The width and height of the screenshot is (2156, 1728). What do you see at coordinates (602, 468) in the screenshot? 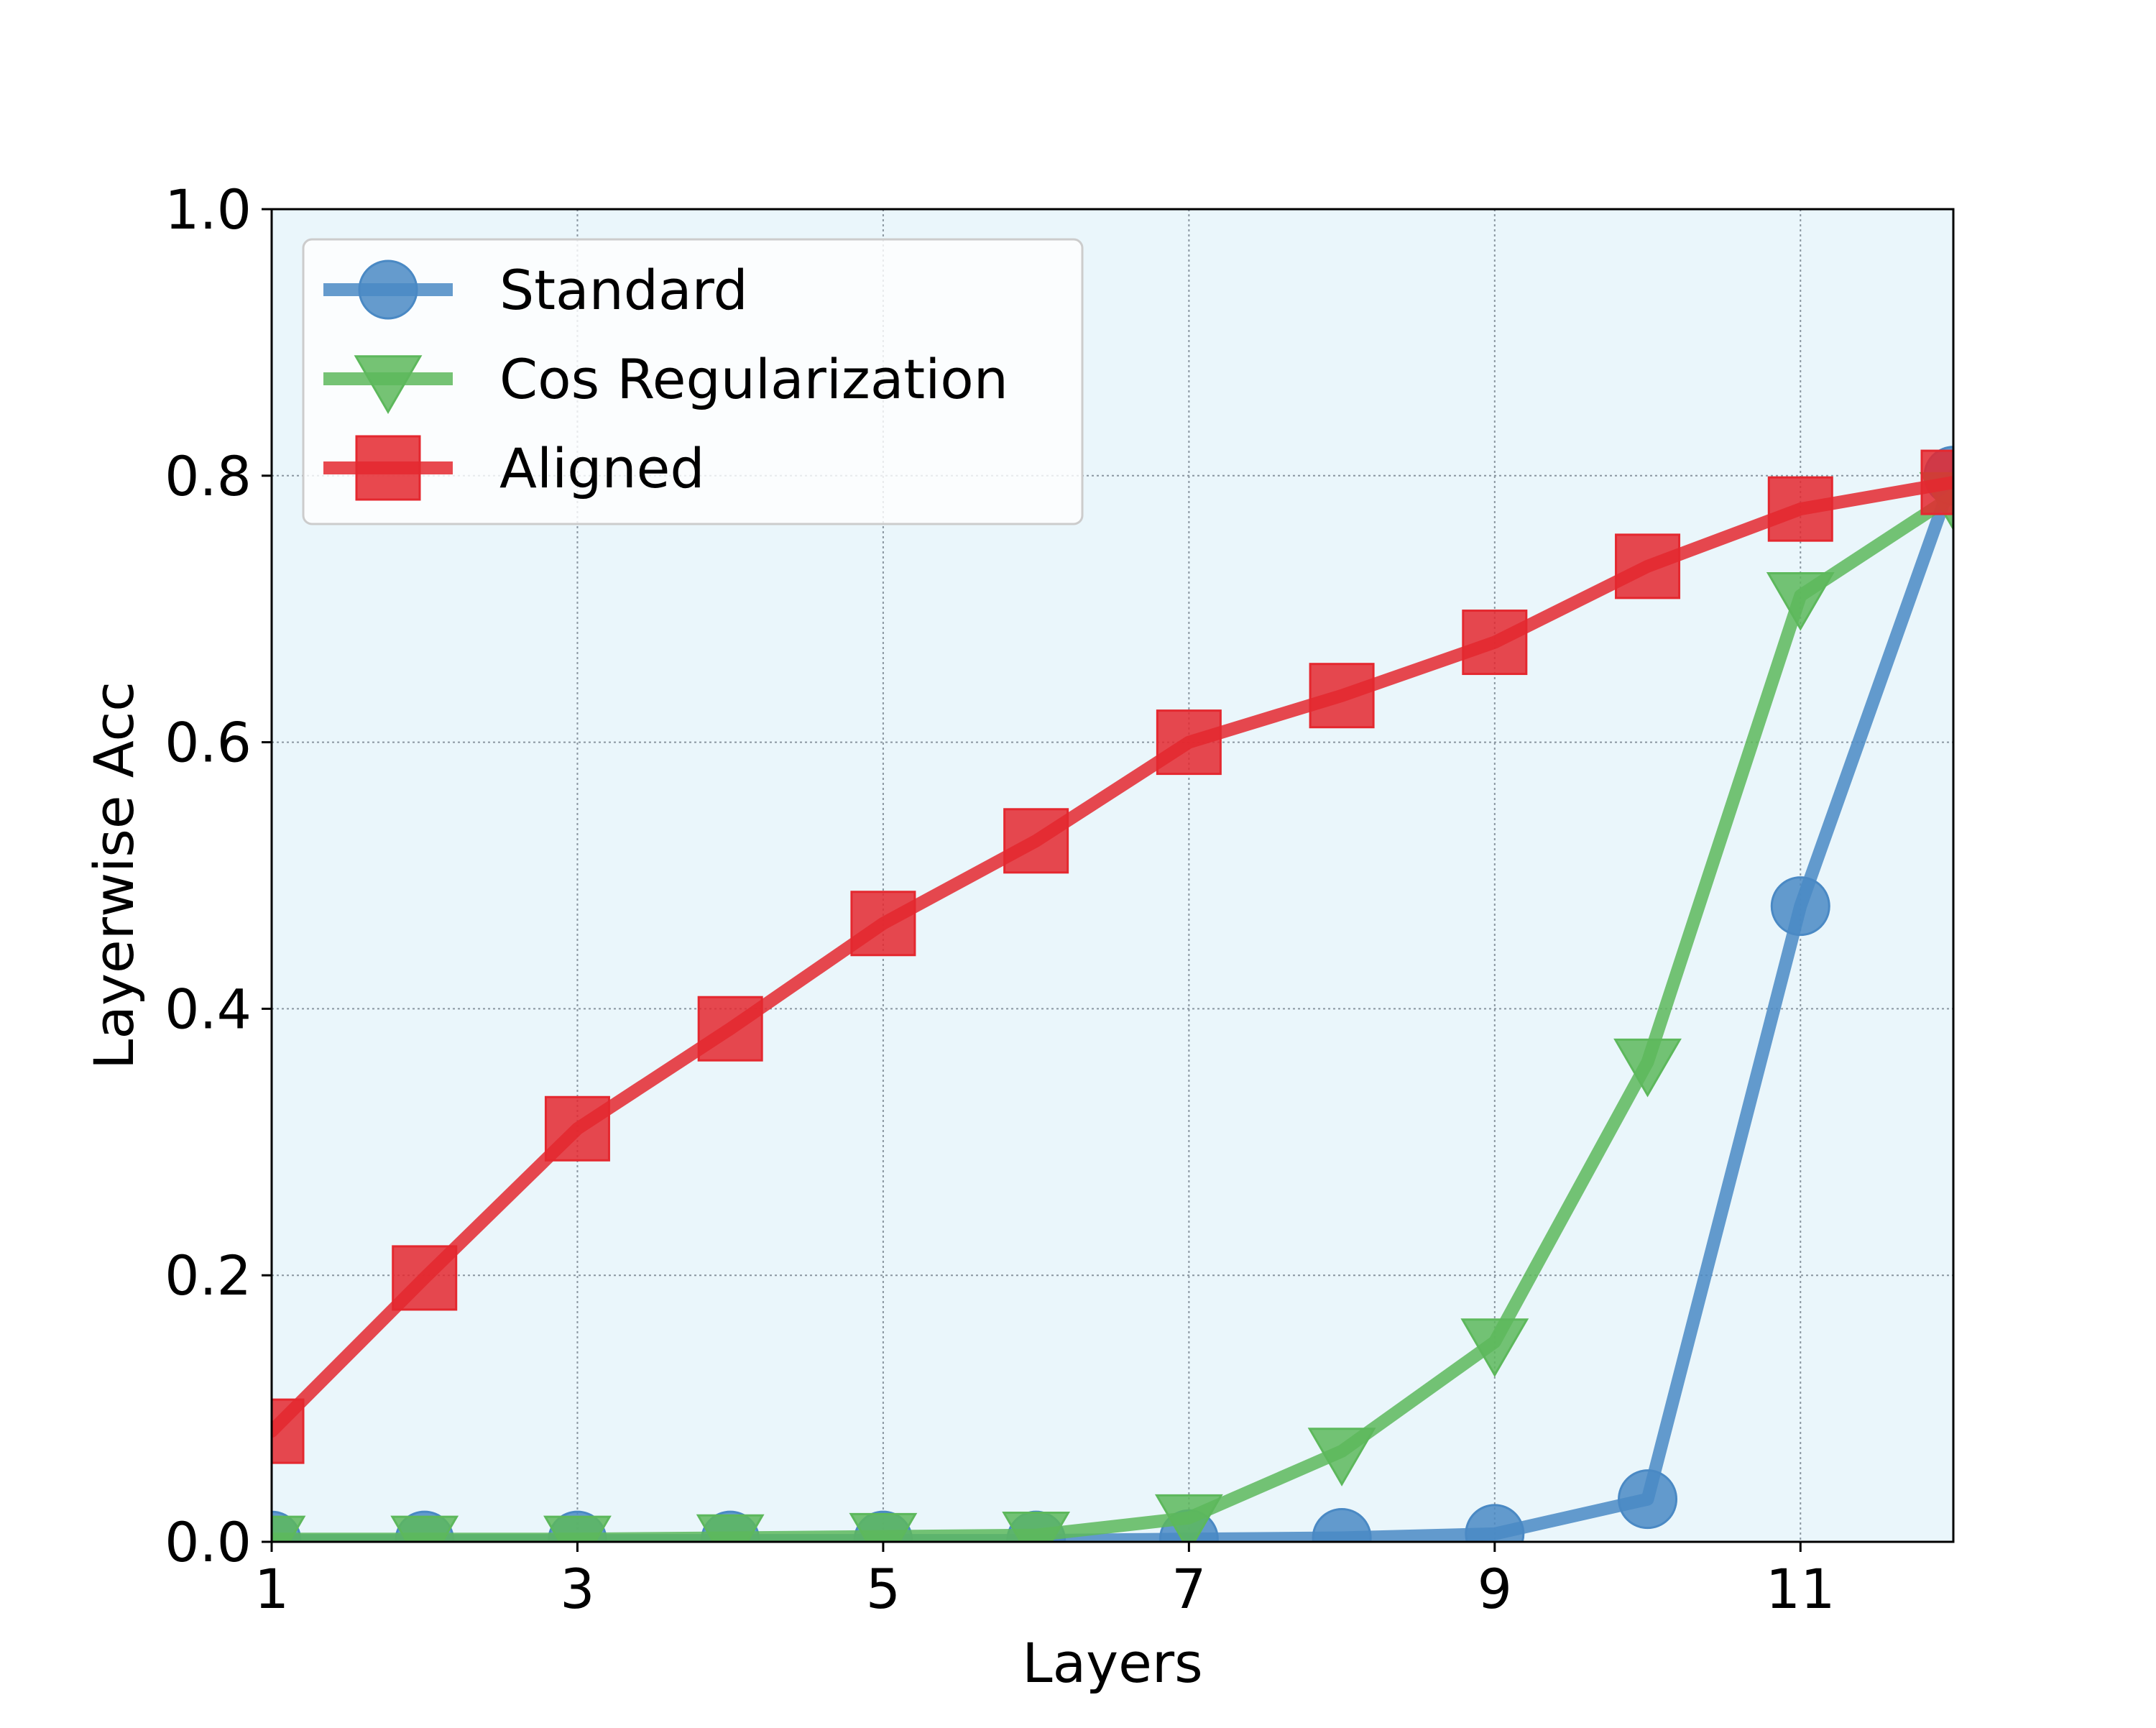
I see `legend-label: Aligned` at bounding box center [602, 468].